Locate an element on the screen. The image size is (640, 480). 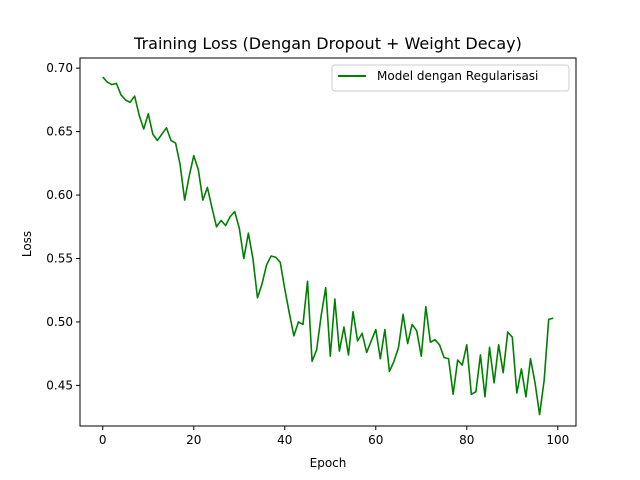
x-tick-label: 100 is located at coordinates (557, 440).